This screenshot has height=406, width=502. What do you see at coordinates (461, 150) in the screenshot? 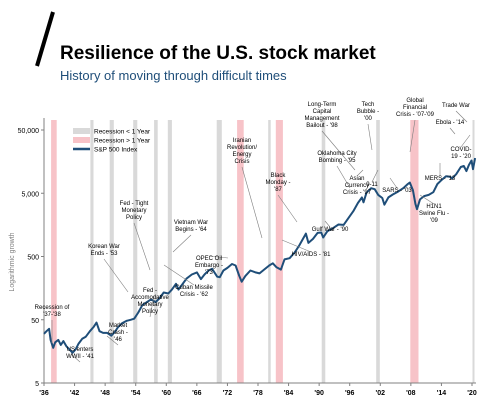
I see `annotation-label: COVID-` at bounding box center [461, 150].